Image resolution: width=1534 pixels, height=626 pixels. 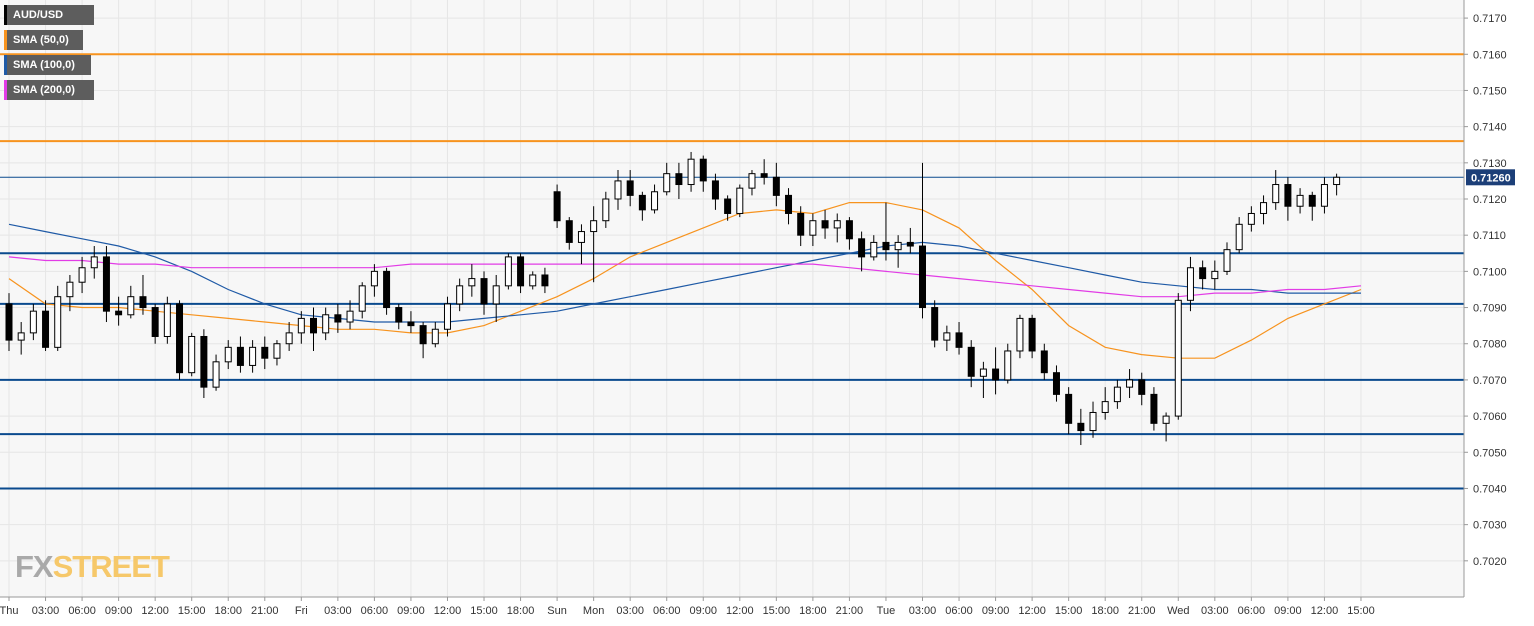 I want to click on legend-item-sma200: SMA (200,0), so click(x=49, y=90).